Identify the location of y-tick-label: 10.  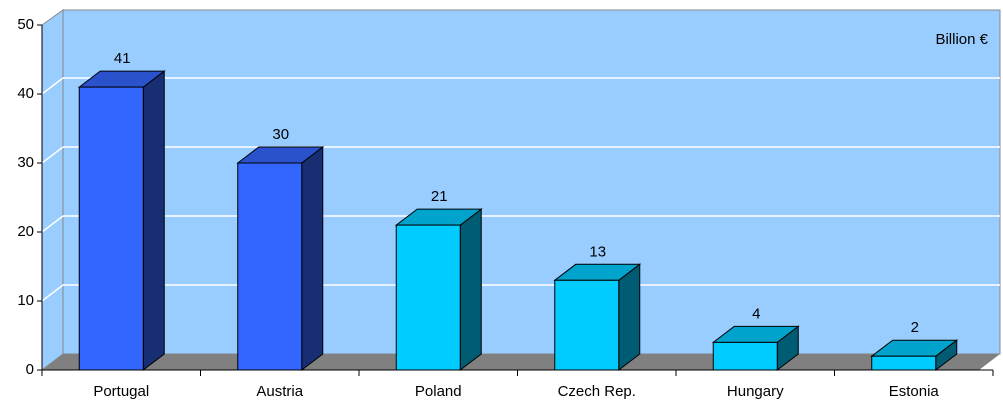
(25, 300).